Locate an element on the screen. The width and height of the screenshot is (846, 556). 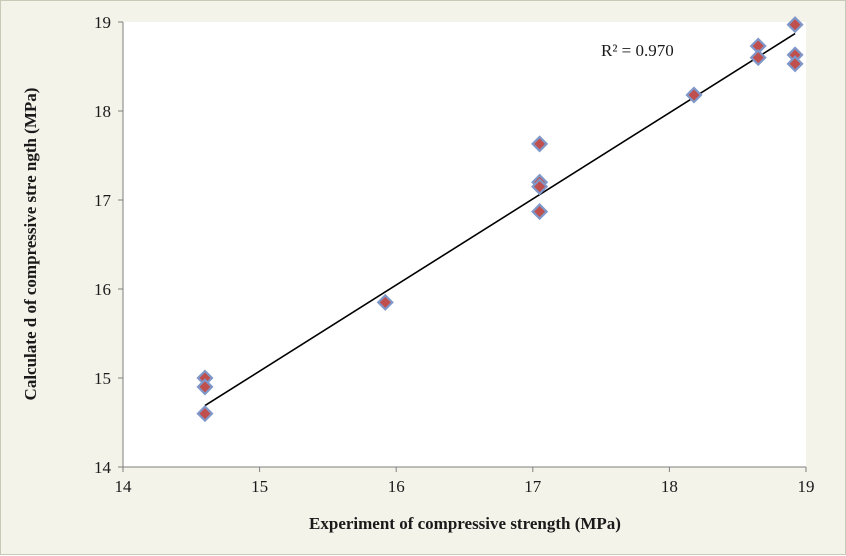
y-tick-label: 19 is located at coordinates (102, 22).